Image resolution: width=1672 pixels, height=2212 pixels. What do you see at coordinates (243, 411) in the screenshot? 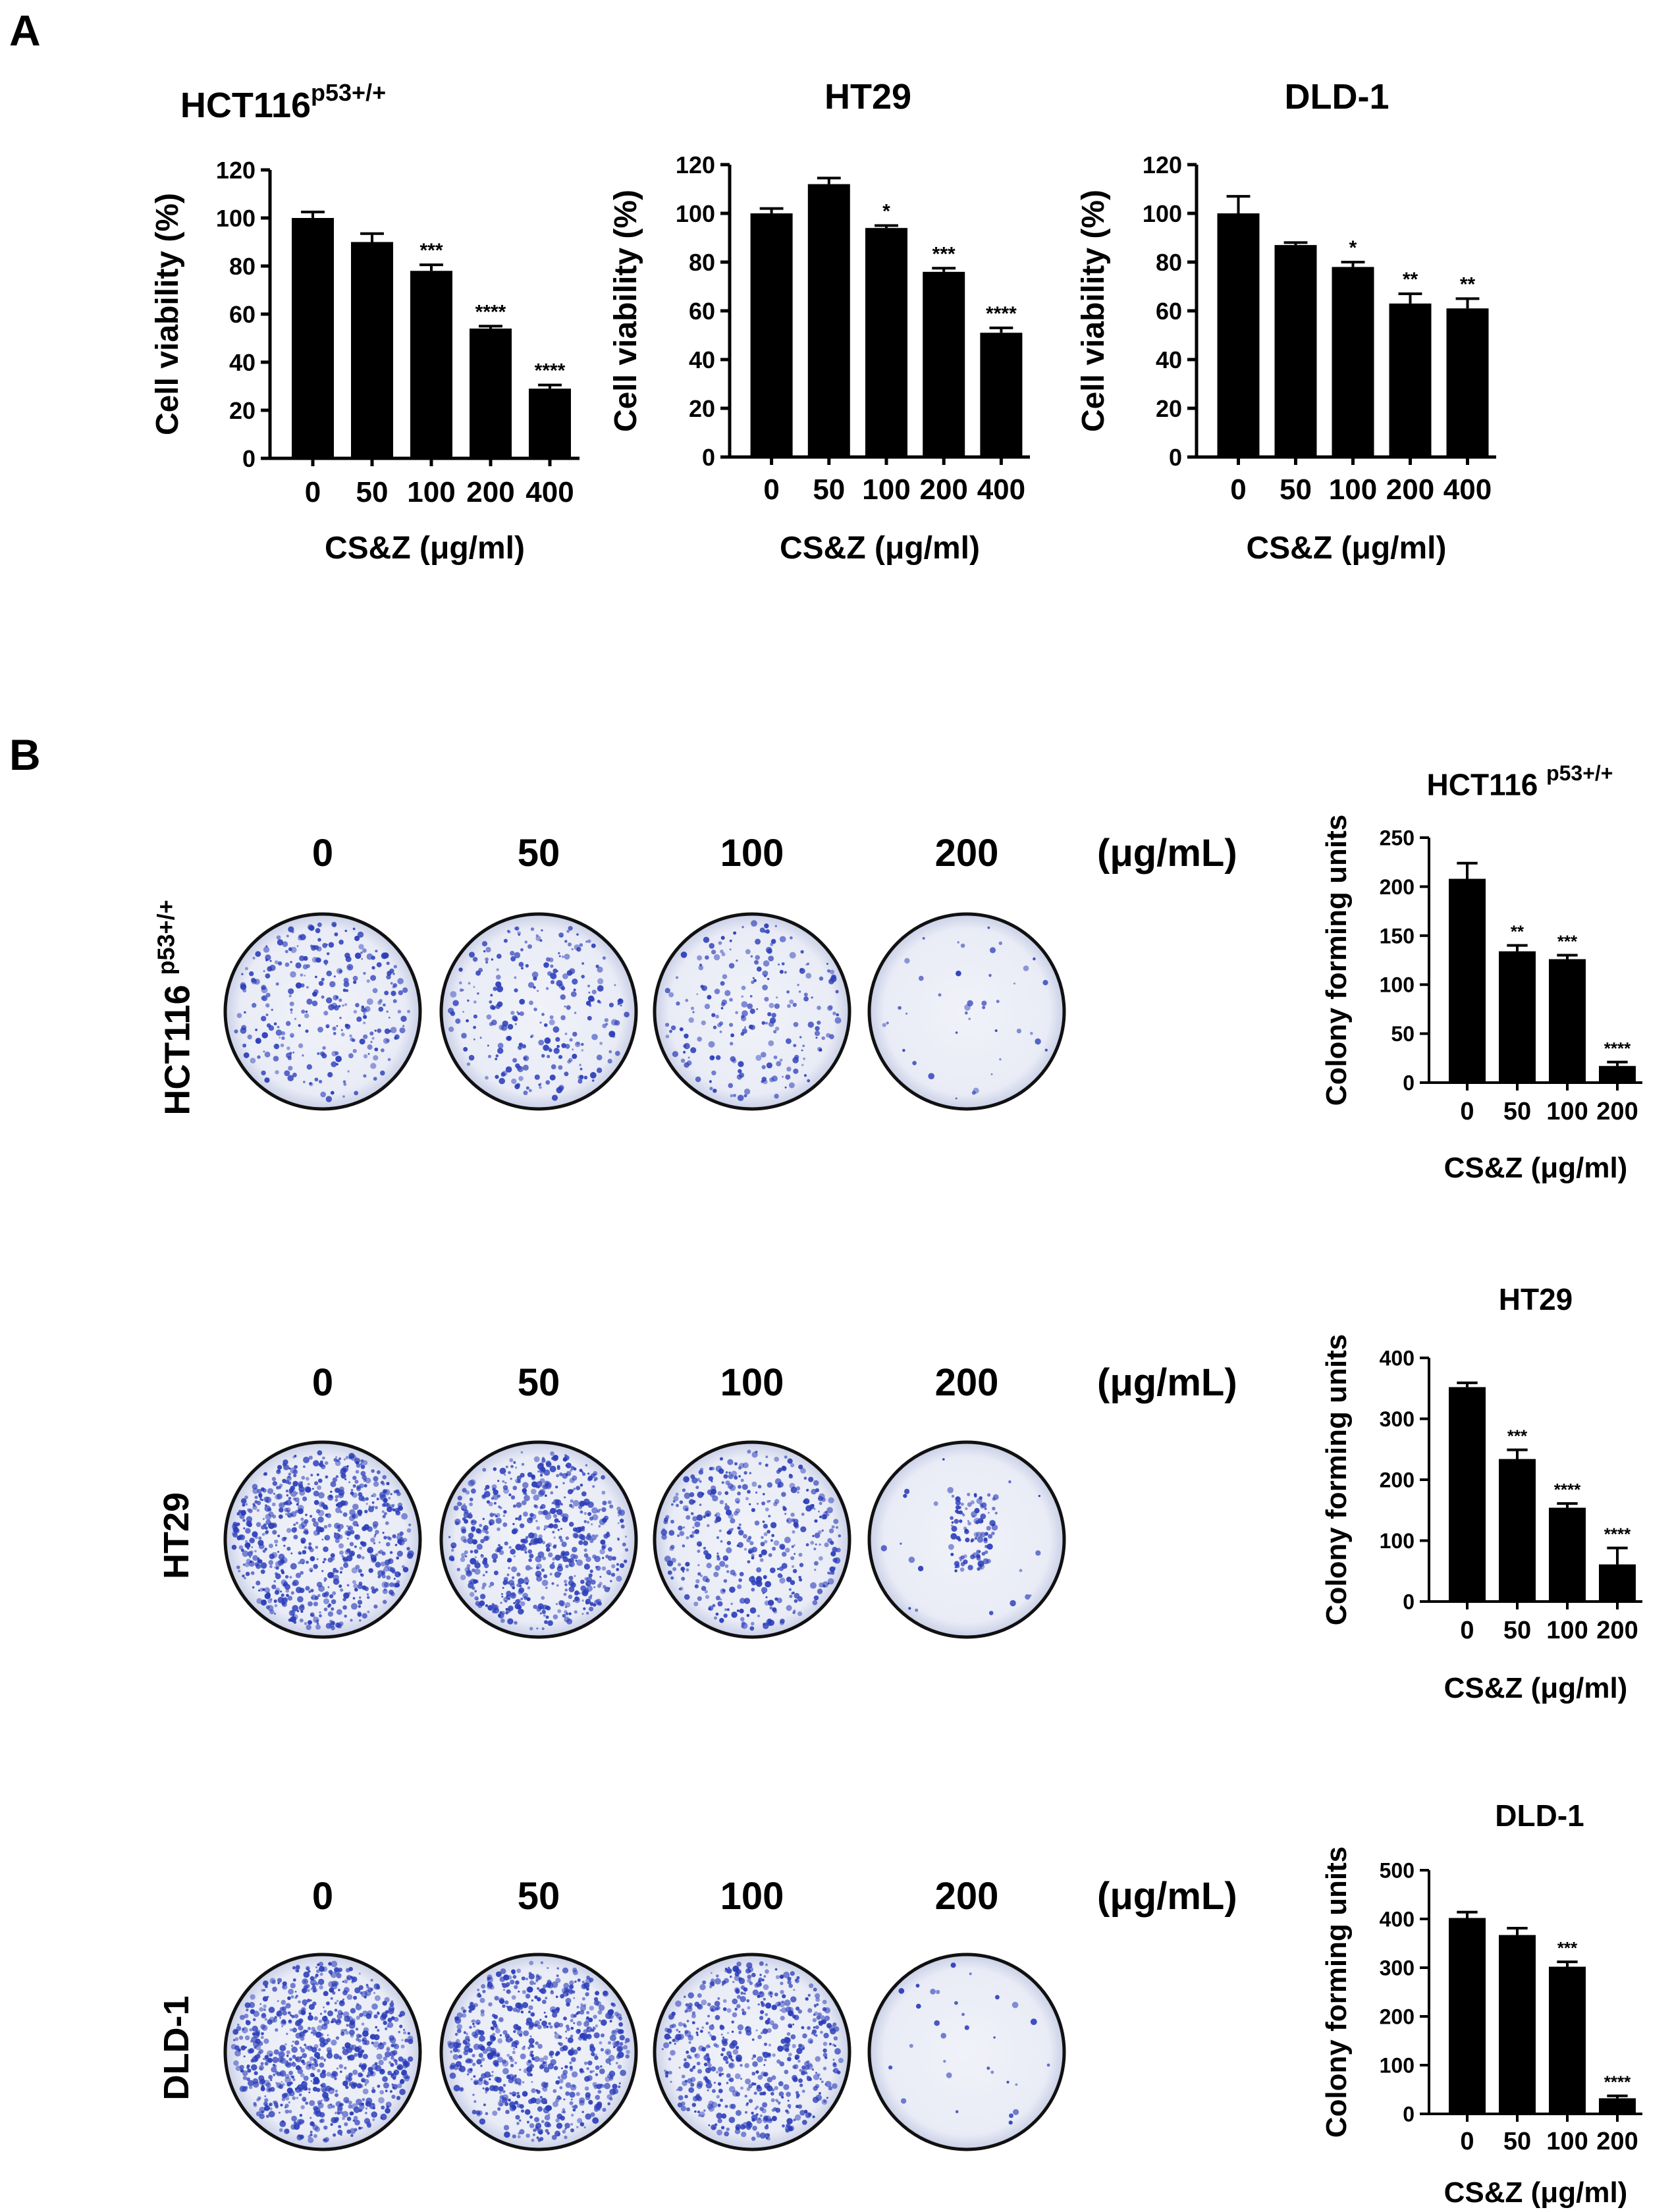
I see `y-tick-label: 20` at bounding box center [243, 411].